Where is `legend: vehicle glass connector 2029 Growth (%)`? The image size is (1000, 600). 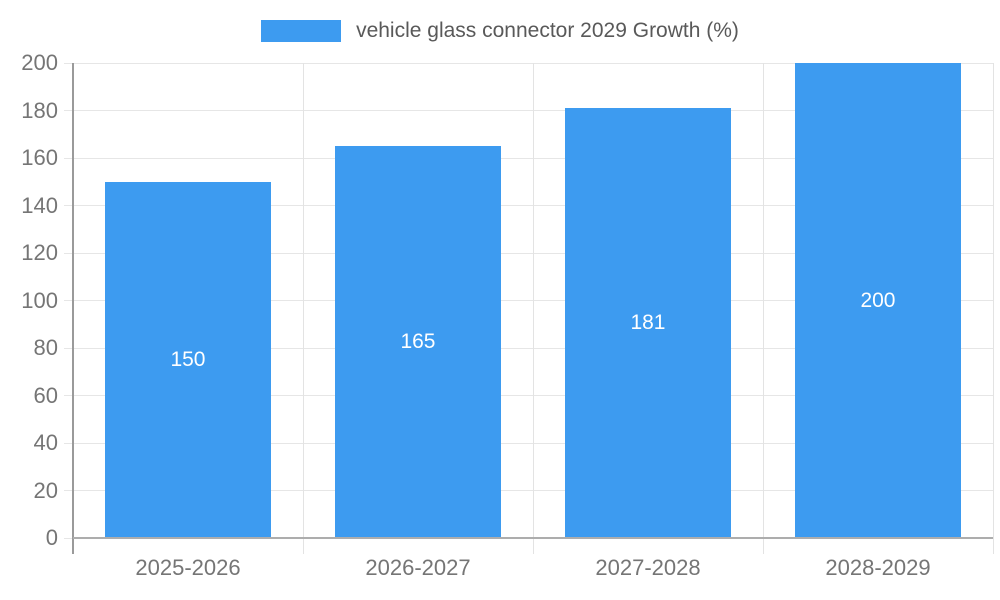
legend: vehicle glass connector 2029 Growth (%) is located at coordinates (500, 31).